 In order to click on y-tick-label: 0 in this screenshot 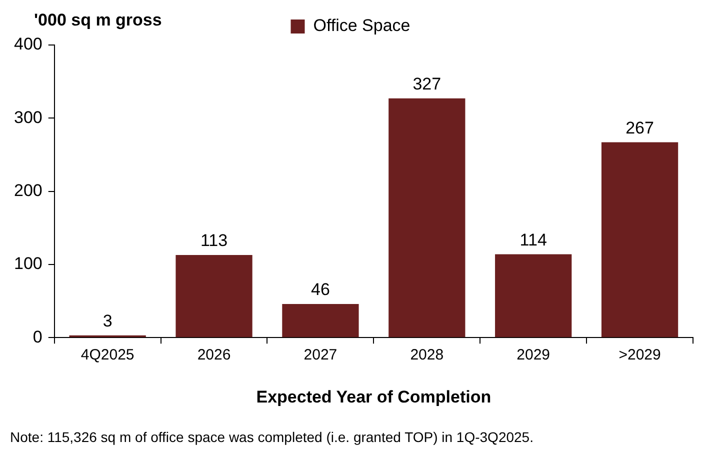, I will do `click(37, 336)`.